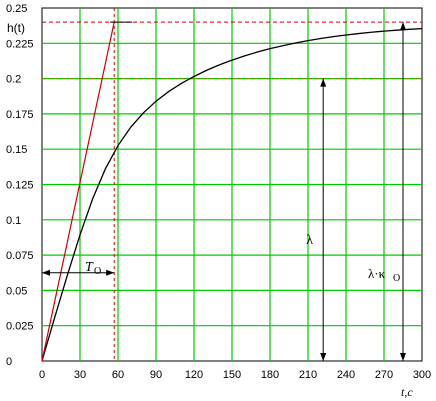  What do you see at coordinates (270, 375) in the screenshot?
I see `x-tick-label: 180` at bounding box center [270, 375].